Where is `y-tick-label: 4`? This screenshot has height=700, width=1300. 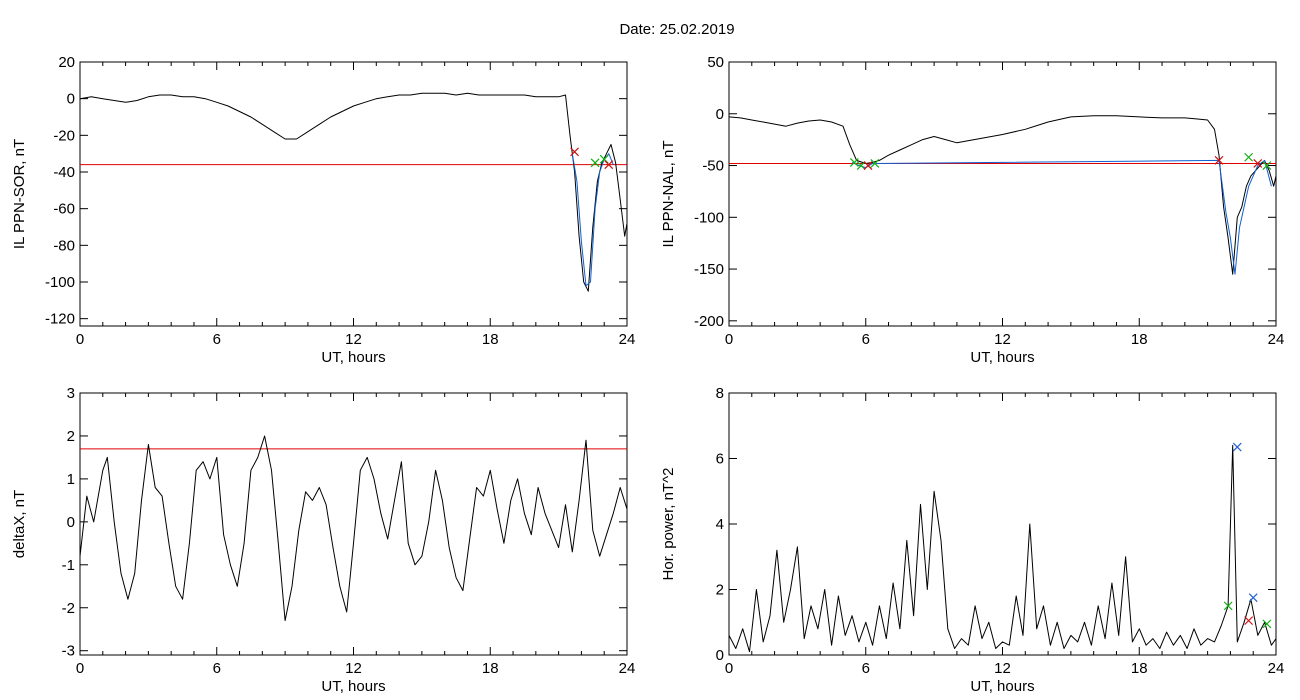
y-tick-label: 4 is located at coordinates (720, 524).